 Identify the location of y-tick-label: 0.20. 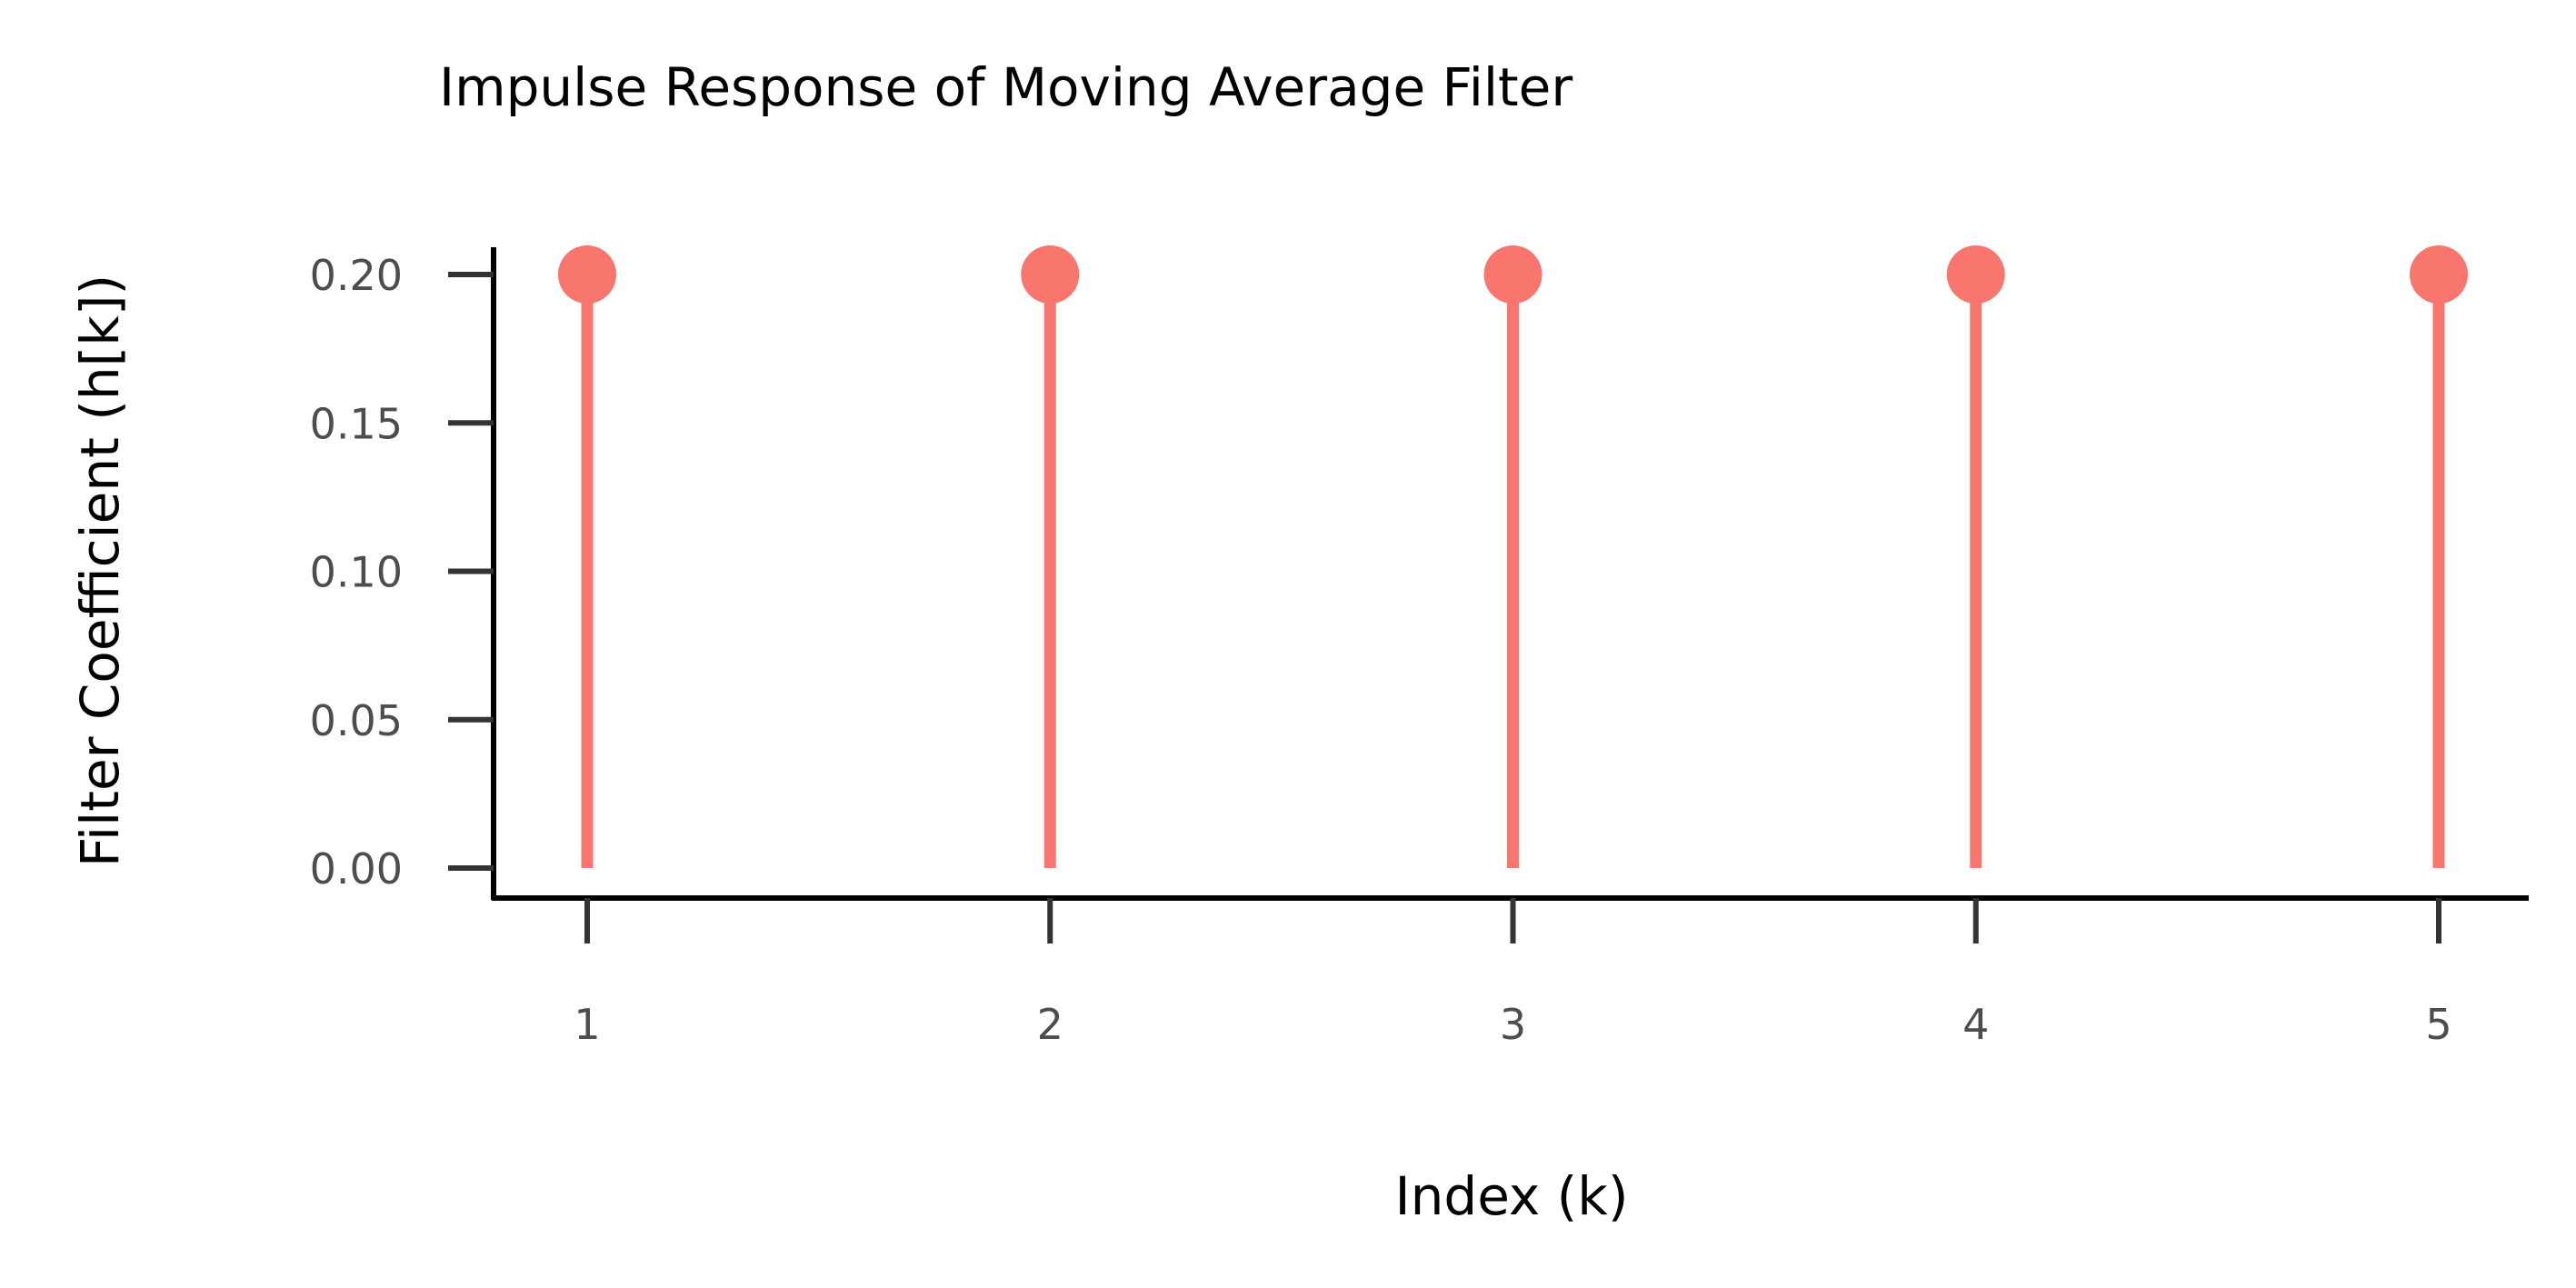
(356, 275).